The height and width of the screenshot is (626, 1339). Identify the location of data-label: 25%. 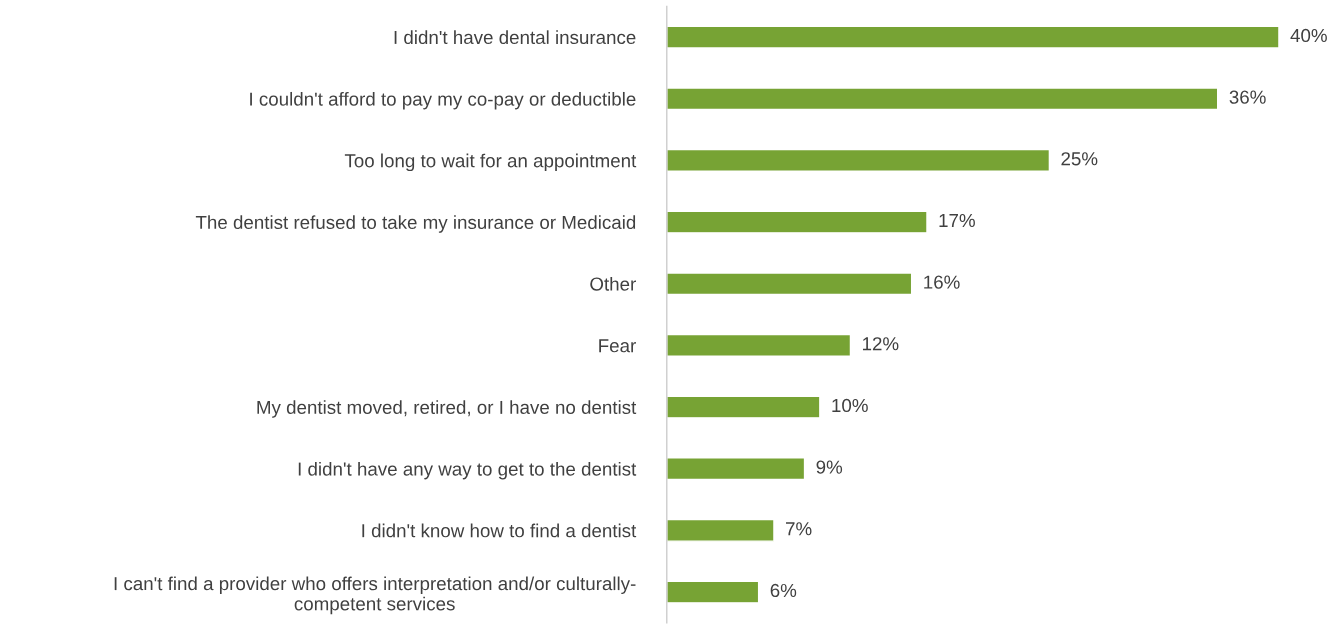
(1079, 159).